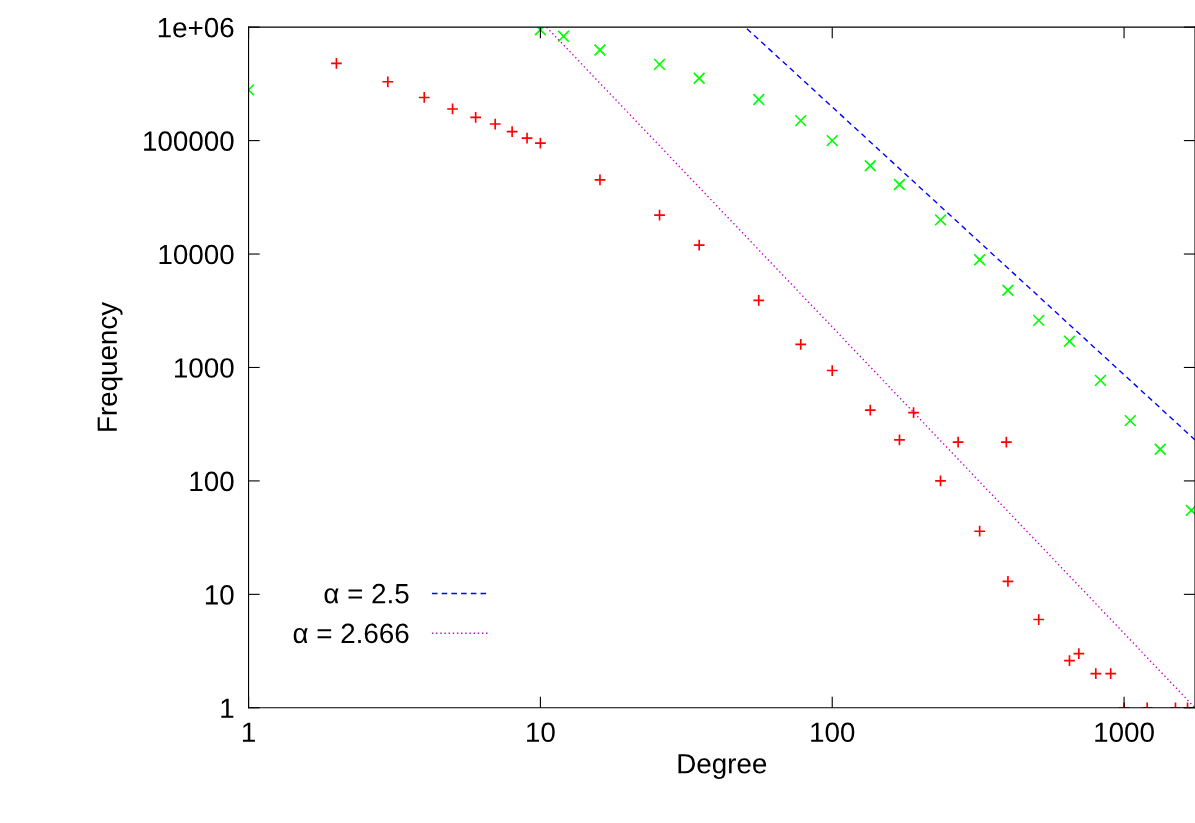 The height and width of the screenshot is (823, 1195). I want to click on x-tick-label: 10, so click(541, 732).